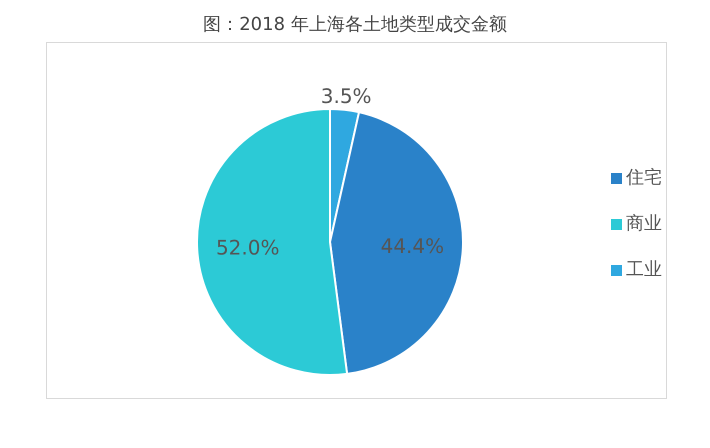 The image size is (710, 448). Describe the element at coordinates (355, 24) in the screenshot. I see `chart-title: 图：2018 年上海各土地类型成交金额` at that location.